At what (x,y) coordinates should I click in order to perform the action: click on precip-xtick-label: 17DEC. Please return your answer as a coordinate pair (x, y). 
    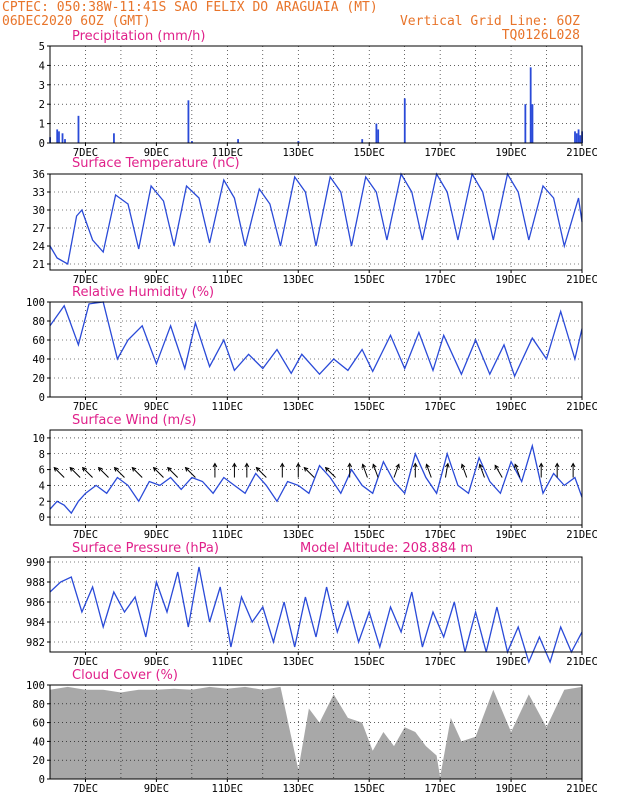
    Looking at the image, I should click on (440, 153).